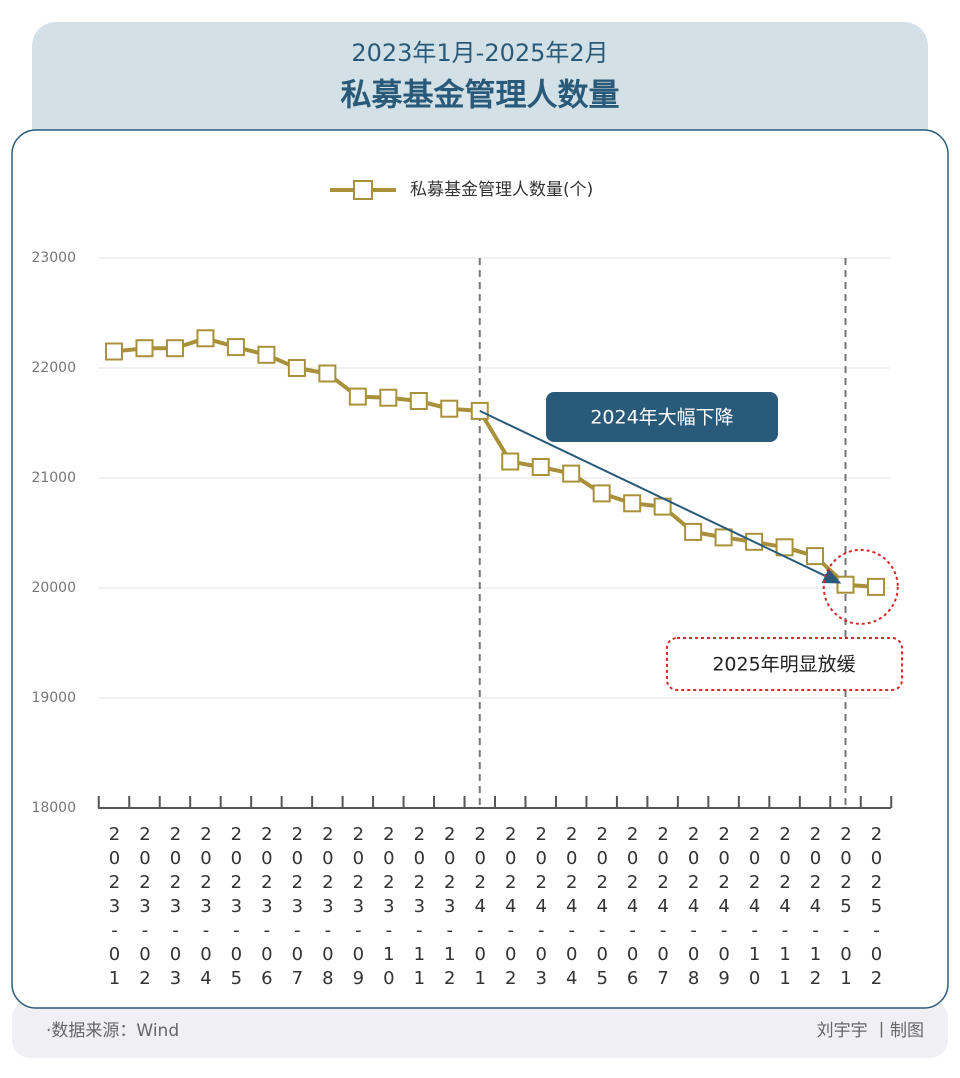 The image size is (960, 1078). What do you see at coordinates (363, 190) in the screenshot?
I see `legend-marker` at bounding box center [363, 190].